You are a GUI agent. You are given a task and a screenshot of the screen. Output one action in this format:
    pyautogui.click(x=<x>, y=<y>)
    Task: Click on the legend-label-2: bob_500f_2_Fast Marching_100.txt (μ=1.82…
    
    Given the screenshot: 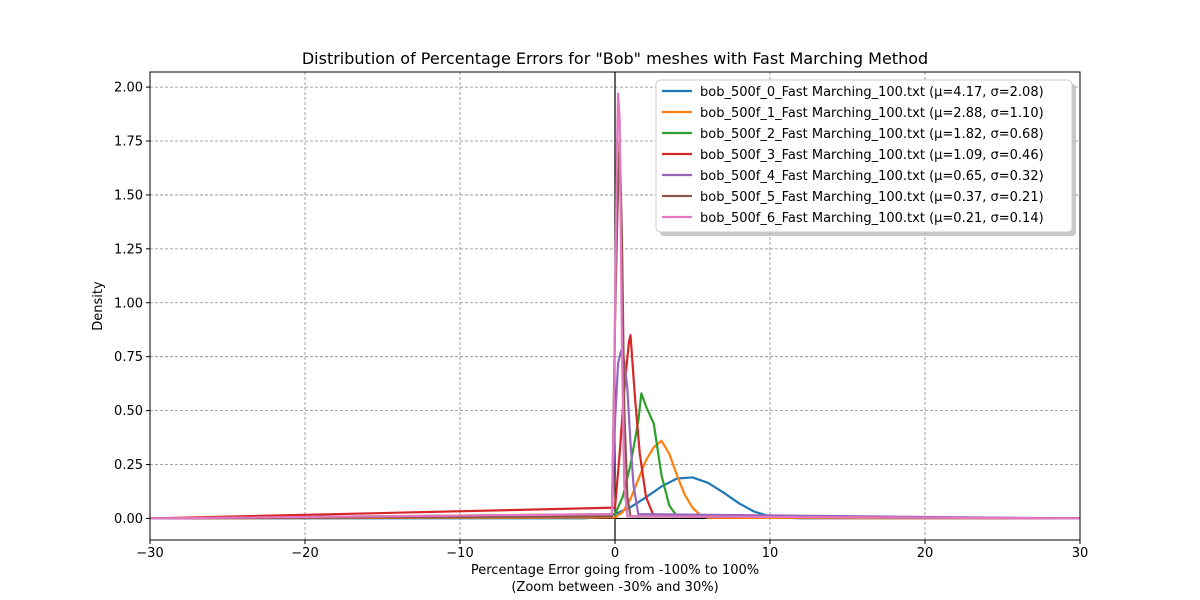 What is the action you would take?
    pyautogui.click(x=872, y=134)
    